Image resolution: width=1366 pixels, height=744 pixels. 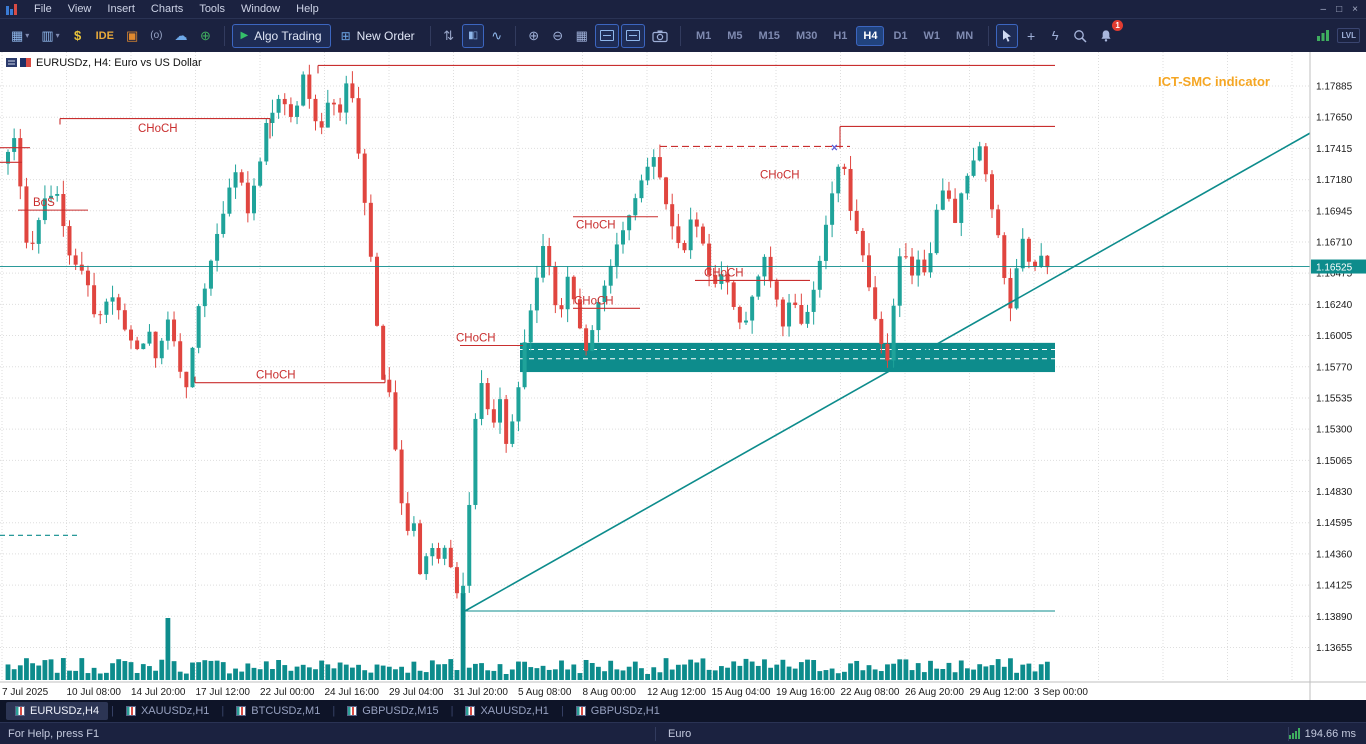 What do you see at coordinates (1109, 33) in the screenshot?
I see `notifications-button: 1` at bounding box center [1109, 33].